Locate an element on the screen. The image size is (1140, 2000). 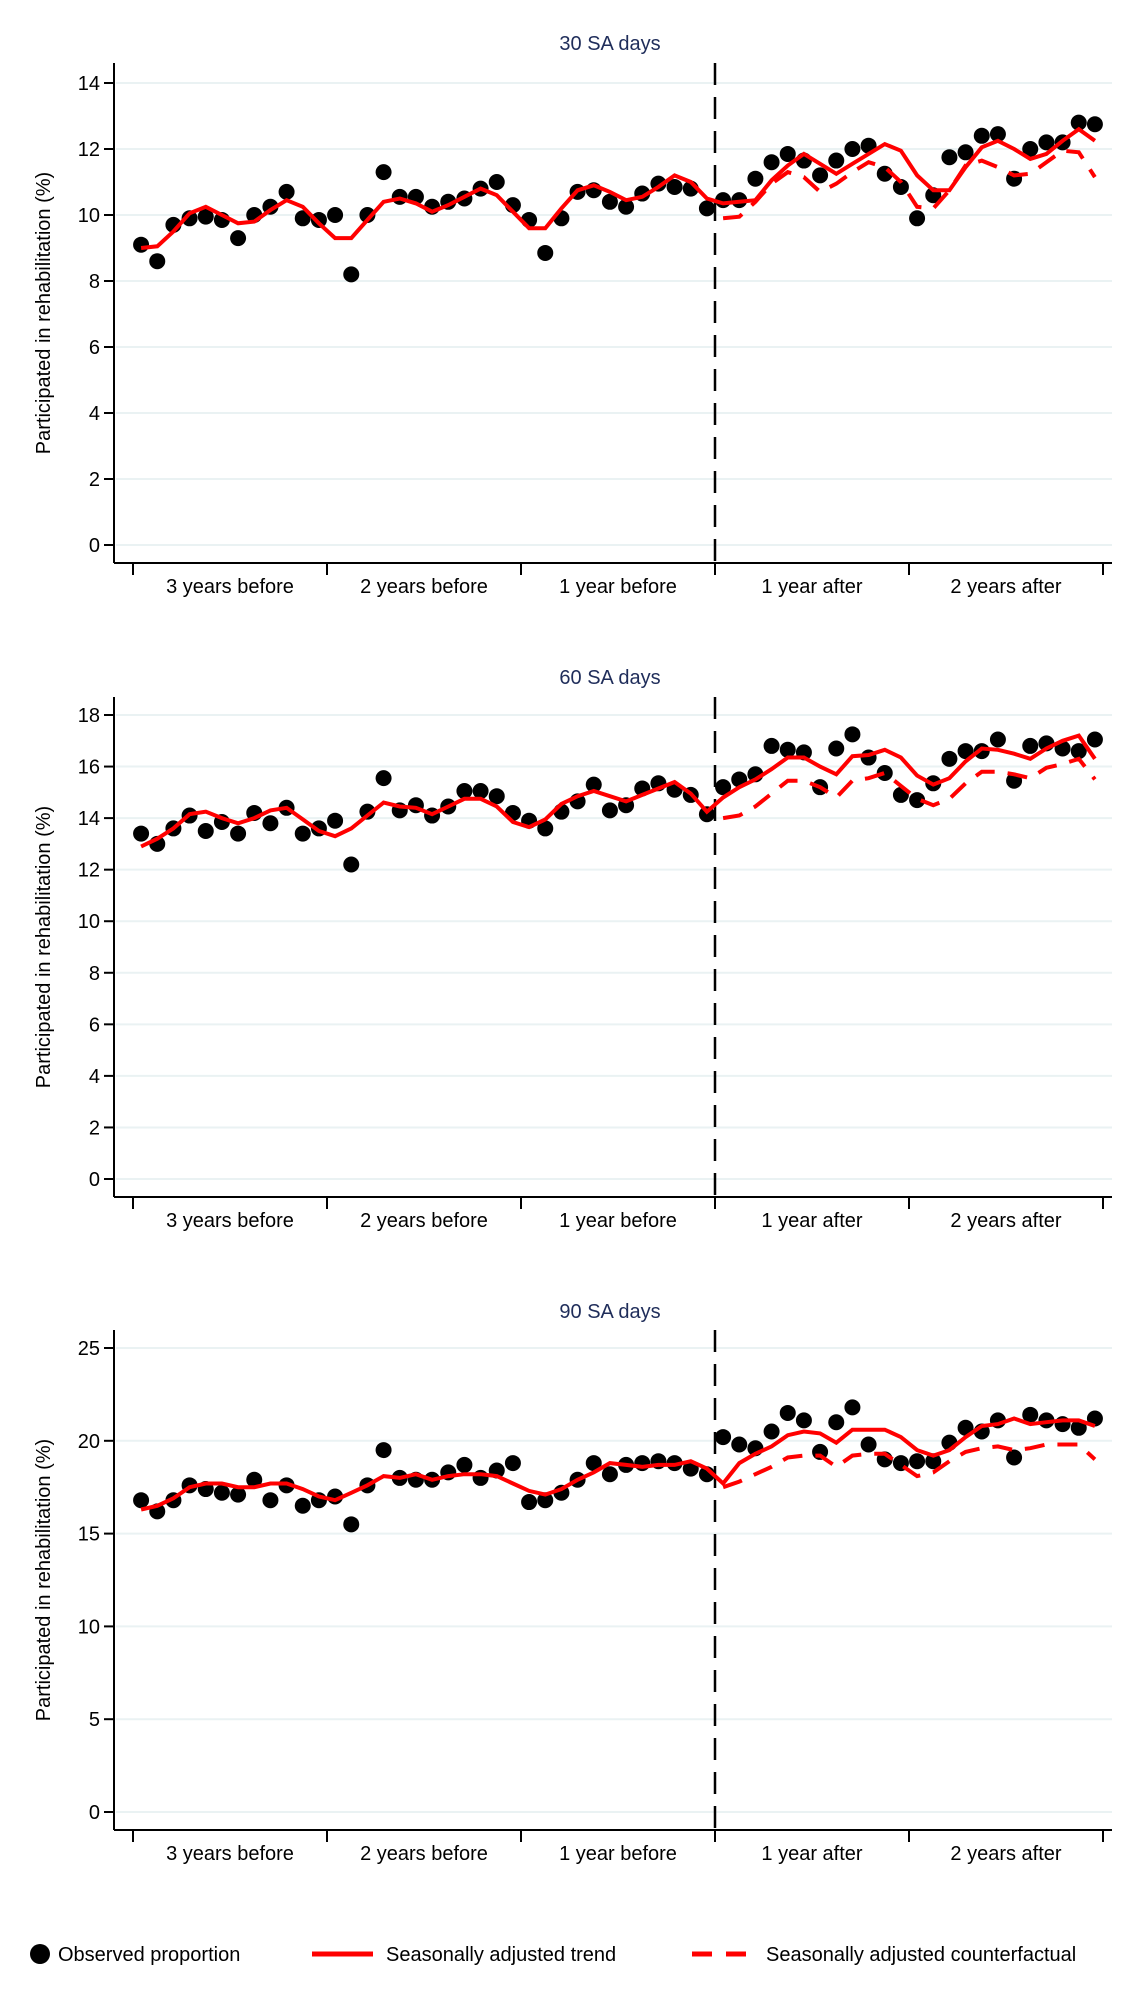
panel-title: 60 SA days is located at coordinates (609, 678).